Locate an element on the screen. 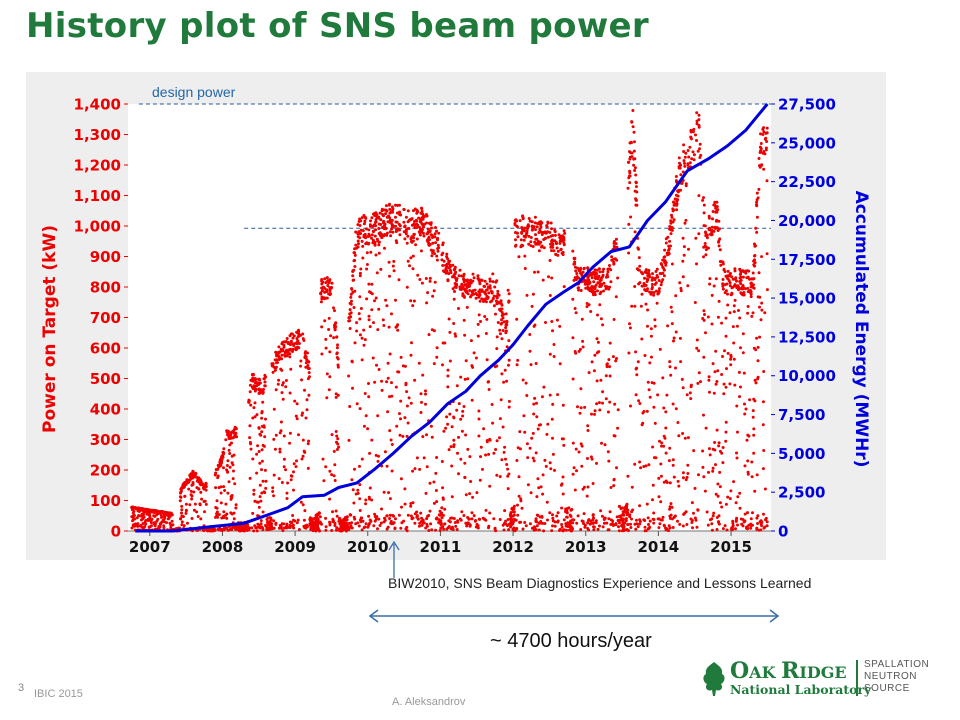 This screenshot has height=720, width=960. y-left-tick-label: 300 is located at coordinates (105, 440).